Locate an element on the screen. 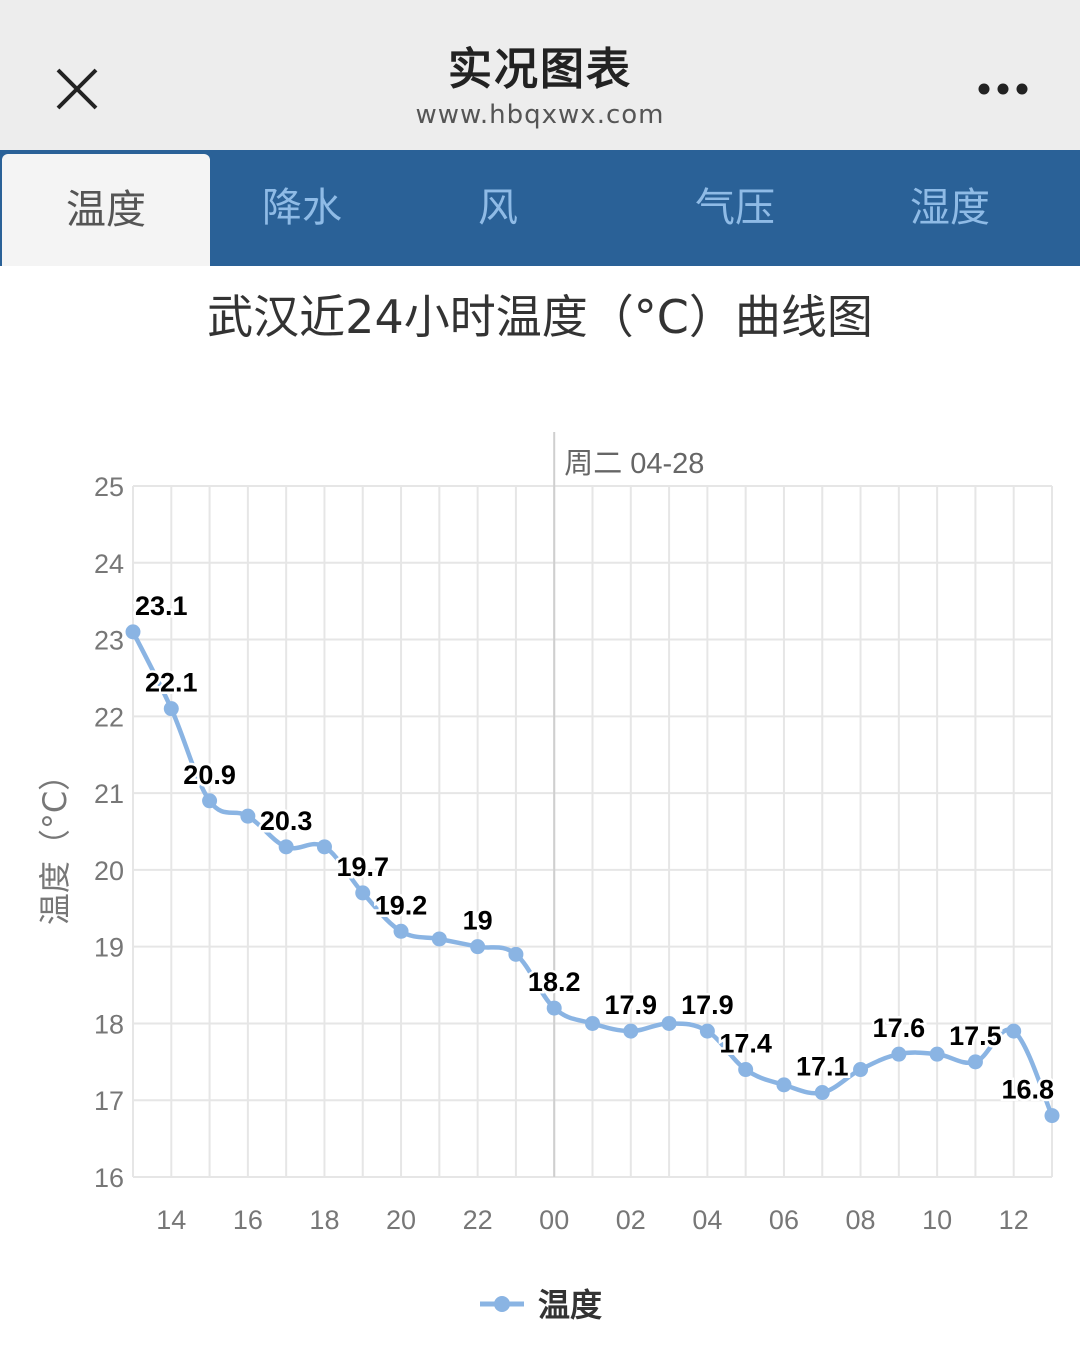 This screenshot has width=1080, height=1362. tab-precipitation: 降水 is located at coordinates (302, 208).